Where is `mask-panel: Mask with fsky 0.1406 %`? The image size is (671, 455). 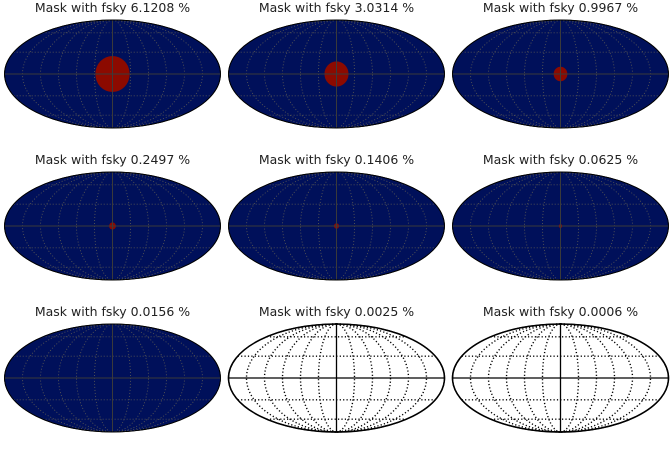 mask-panel: Mask with fsky 0.1406 % is located at coordinates (336, 227).